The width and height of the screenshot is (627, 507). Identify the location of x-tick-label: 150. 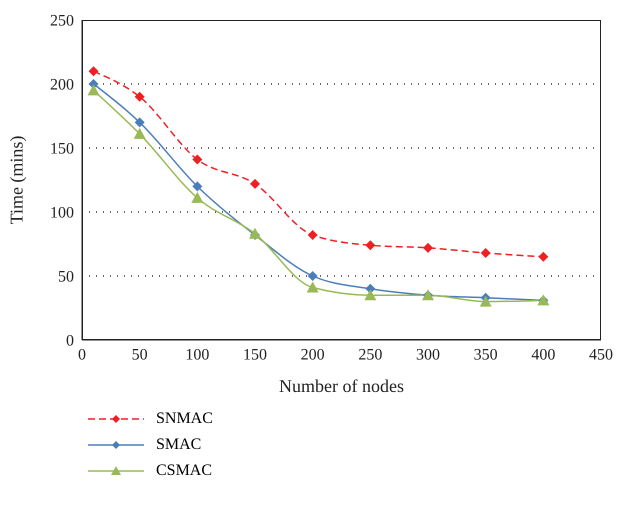
(255, 355).